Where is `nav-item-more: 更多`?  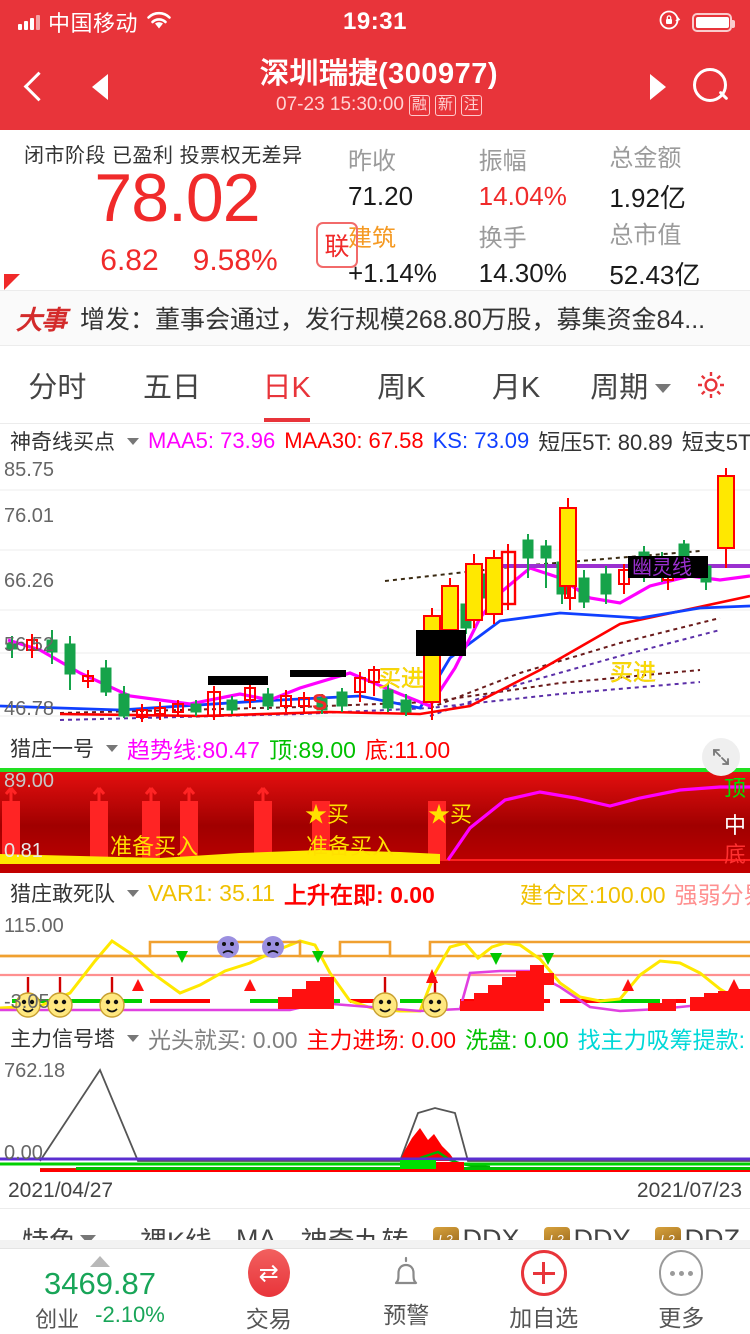 nav-item-more: 更多 is located at coordinates (681, 1291).